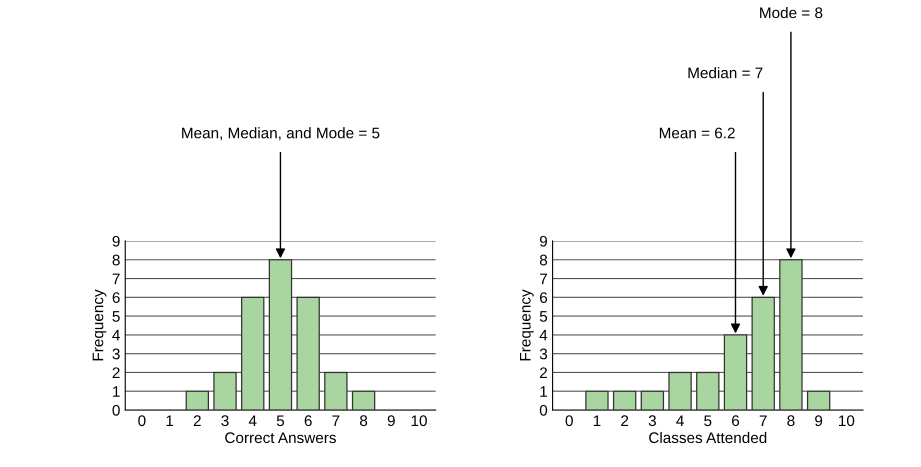  What do you see at coordinates (791, 12) in the screenshot?
I see `annotation: Mode = 8` at bounding box center [791, 12].